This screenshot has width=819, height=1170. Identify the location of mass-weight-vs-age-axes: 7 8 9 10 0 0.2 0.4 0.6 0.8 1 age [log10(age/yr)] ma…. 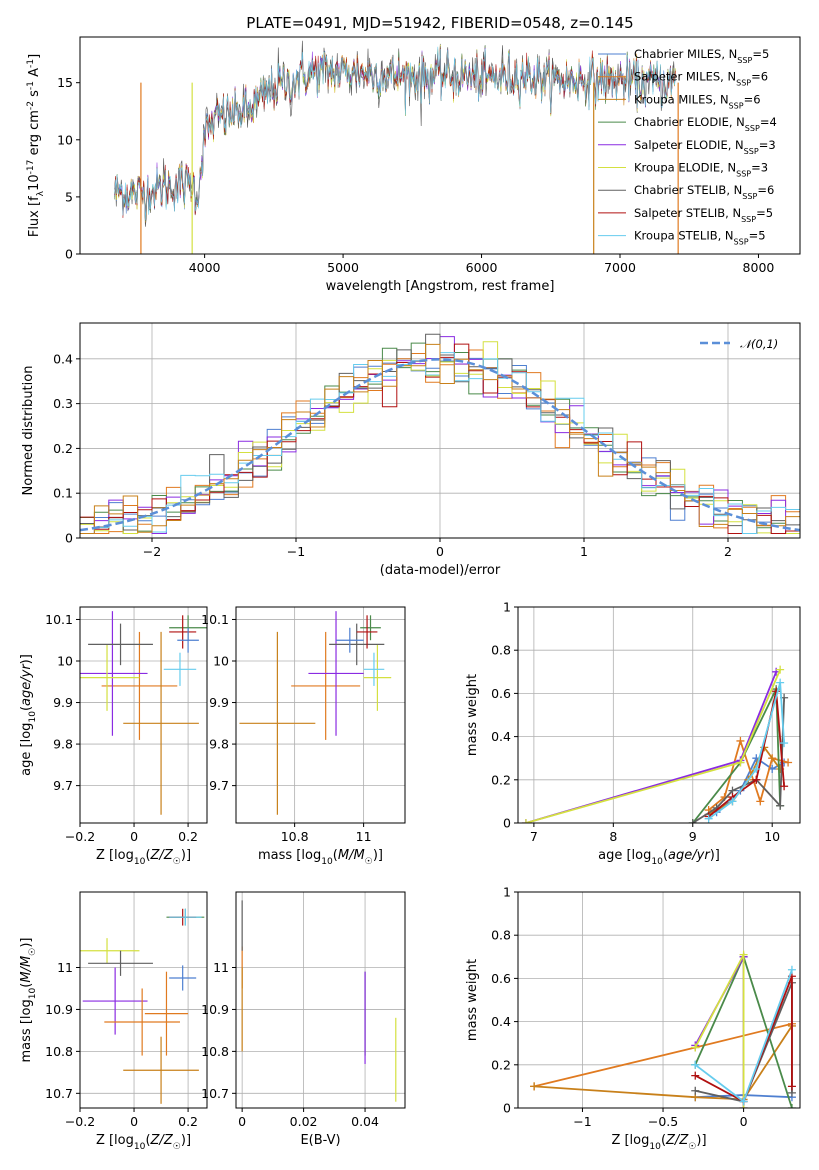
(633, 733).